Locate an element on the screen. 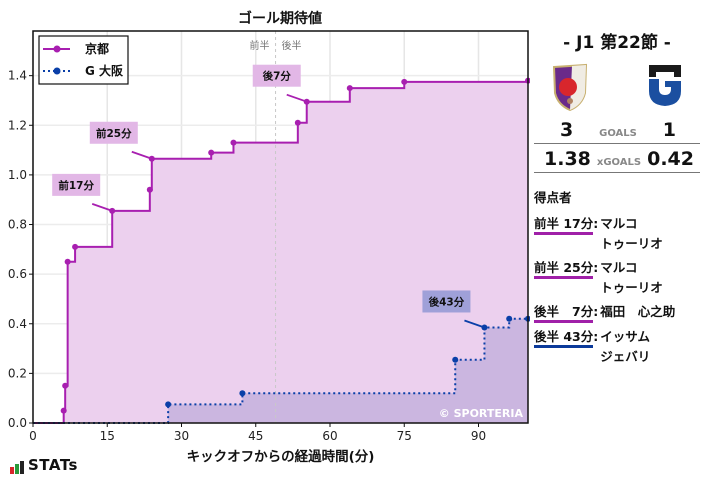  xgoals-row: 1.38 xGOALS 0.42 is located at coordinates (617, 158).